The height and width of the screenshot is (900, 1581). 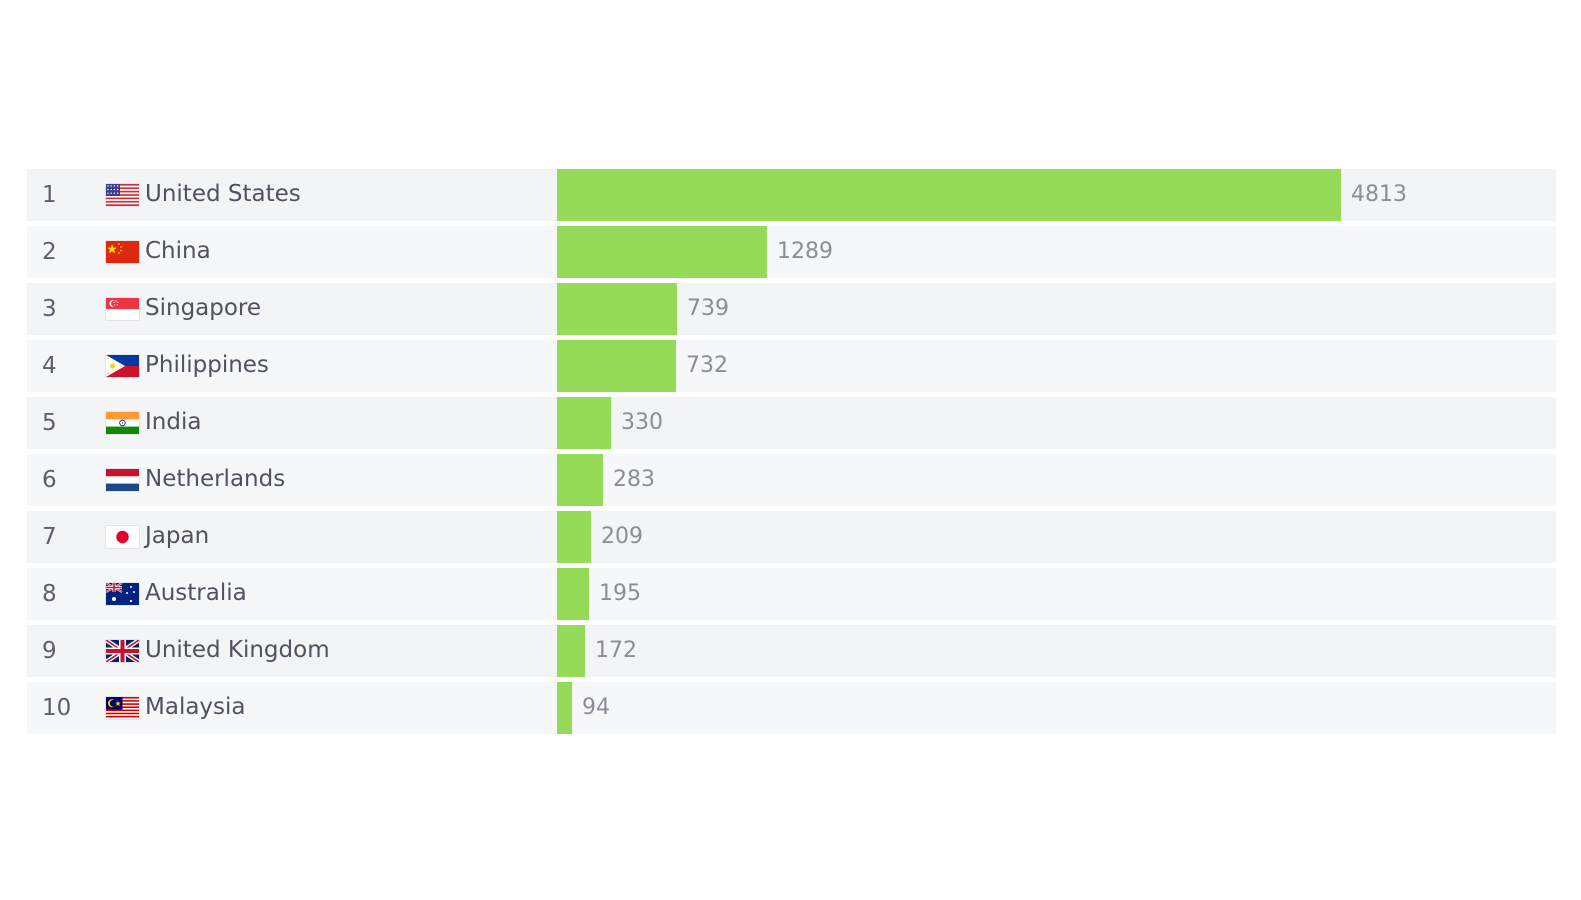 I want to click on country-label: Singapore, so click(x=203, y=308).